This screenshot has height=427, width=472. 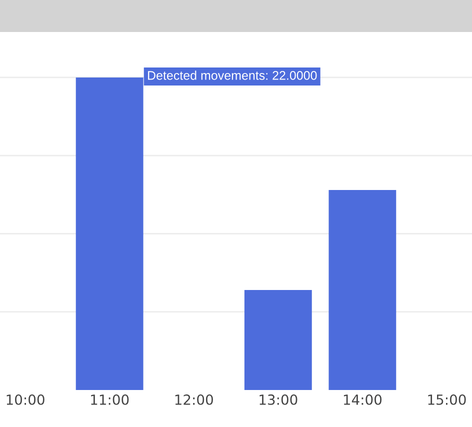 What do you see at coordinates (279, 399) in the screenshot?
I see `x-tick-label: 13:00` at bounding box center [279, 399].